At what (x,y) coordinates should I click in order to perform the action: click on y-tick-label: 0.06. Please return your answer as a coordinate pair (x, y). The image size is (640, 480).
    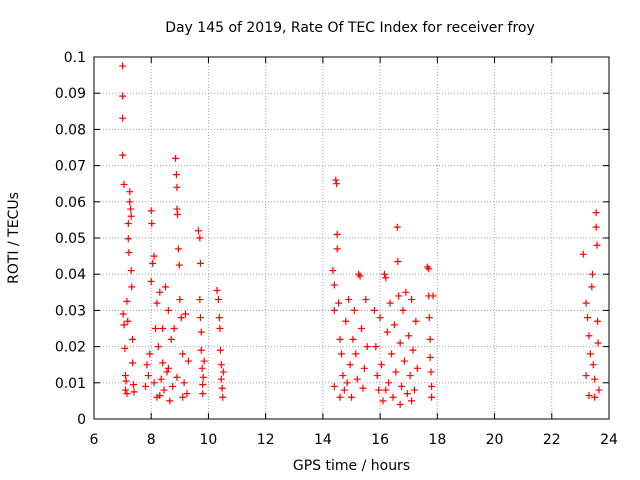
    Looking at the image, I should click on (70, 203).